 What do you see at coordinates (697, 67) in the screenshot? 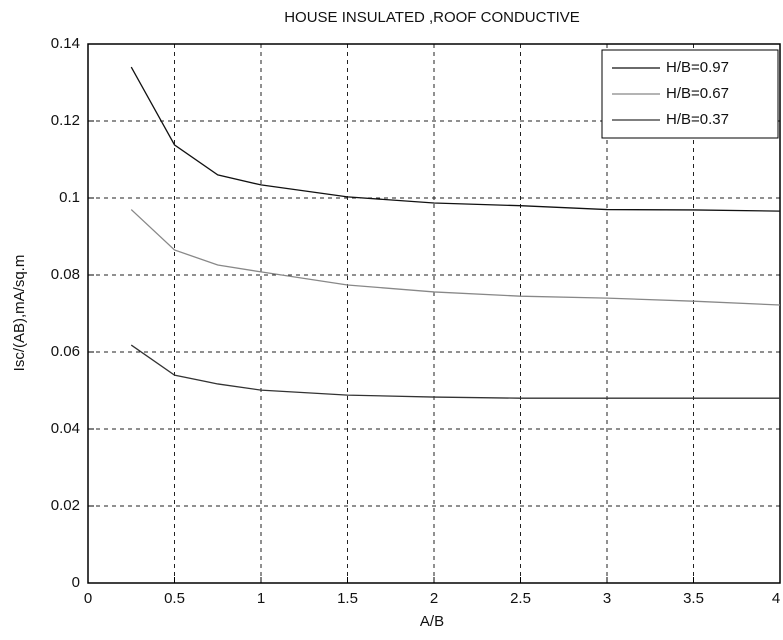
I see `legend-label: H/B=0.97` at bounding box center [697, 67].